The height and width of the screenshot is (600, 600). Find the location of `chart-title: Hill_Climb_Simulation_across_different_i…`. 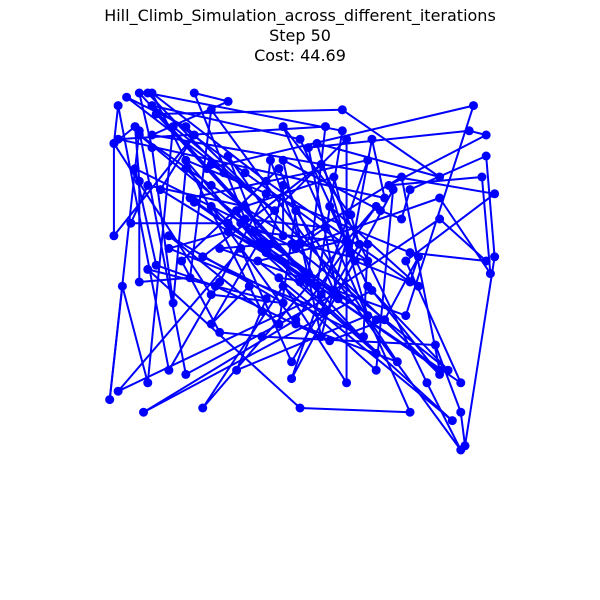

chart-title: Hill_Climb_Simulation_across_different_i… is located at coordinates (300, 15).